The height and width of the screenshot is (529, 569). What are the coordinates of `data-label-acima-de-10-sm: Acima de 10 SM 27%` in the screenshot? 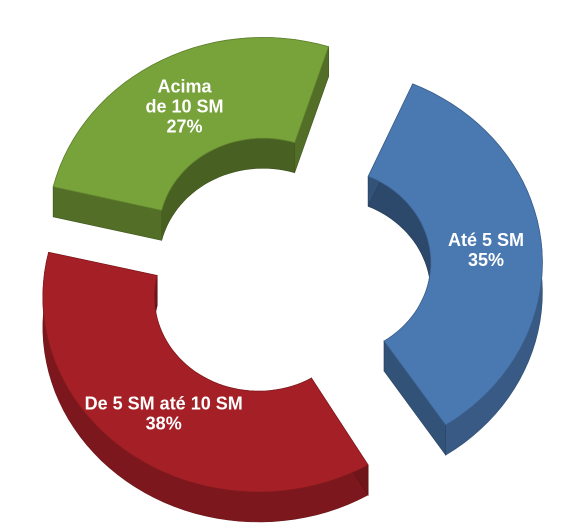 It's located at (184, 107).